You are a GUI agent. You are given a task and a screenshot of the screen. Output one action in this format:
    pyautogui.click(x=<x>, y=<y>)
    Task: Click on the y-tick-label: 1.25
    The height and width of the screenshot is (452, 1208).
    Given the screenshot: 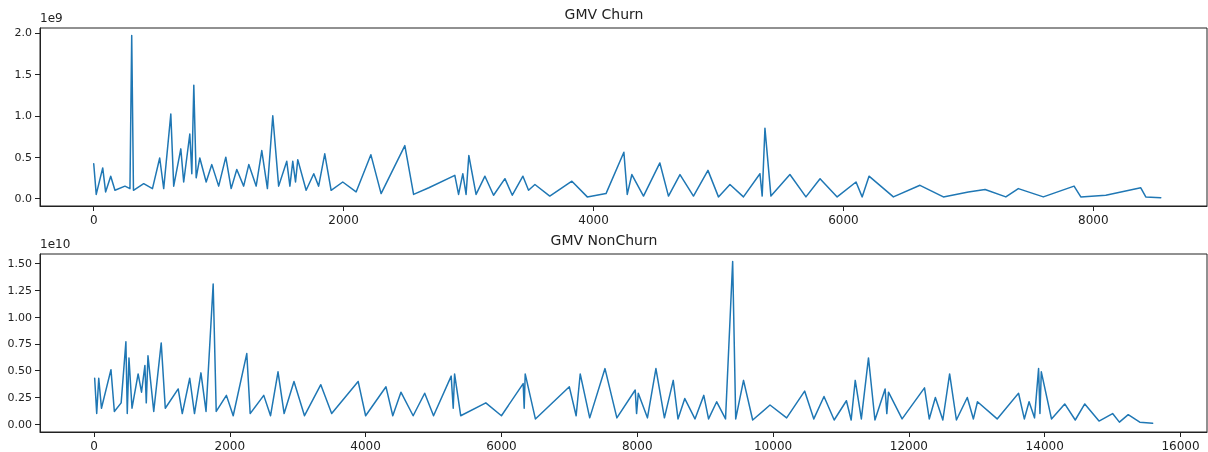 What is the action you would take?
    pyautogui.click(x=19, y=290)
    